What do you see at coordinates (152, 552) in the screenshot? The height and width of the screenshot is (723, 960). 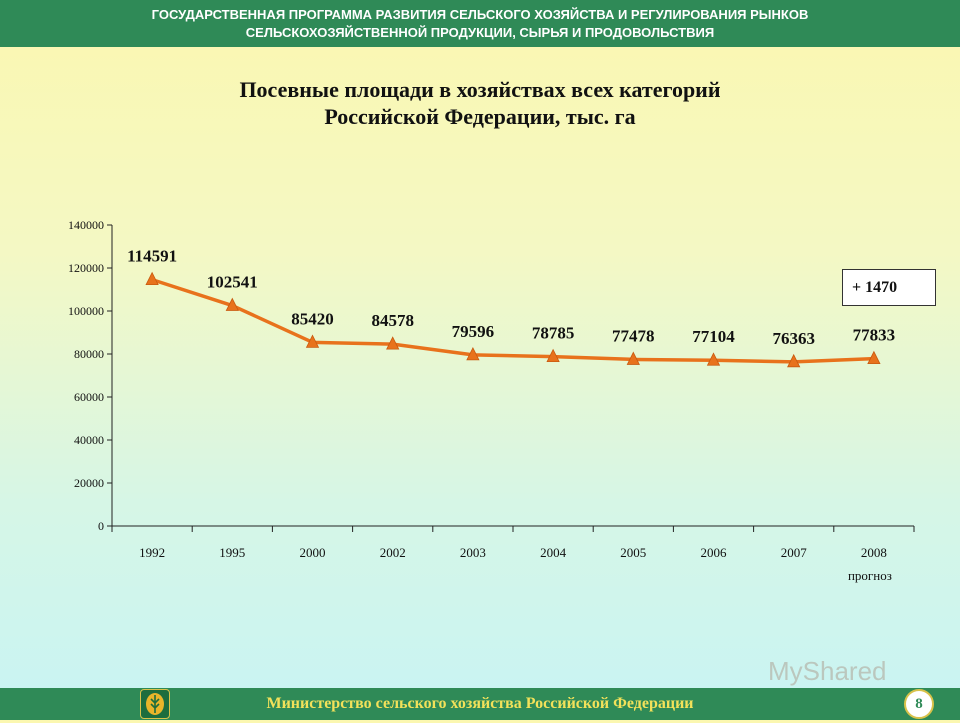 I see `x-tick-label: 1992` at bounding box center [152, 552].